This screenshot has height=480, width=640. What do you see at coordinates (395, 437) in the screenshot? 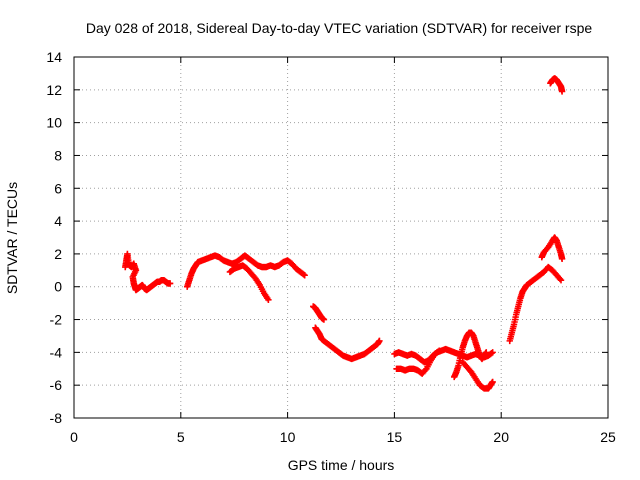
I see `x-tick-label: 15` at bounding box center [395, 437].